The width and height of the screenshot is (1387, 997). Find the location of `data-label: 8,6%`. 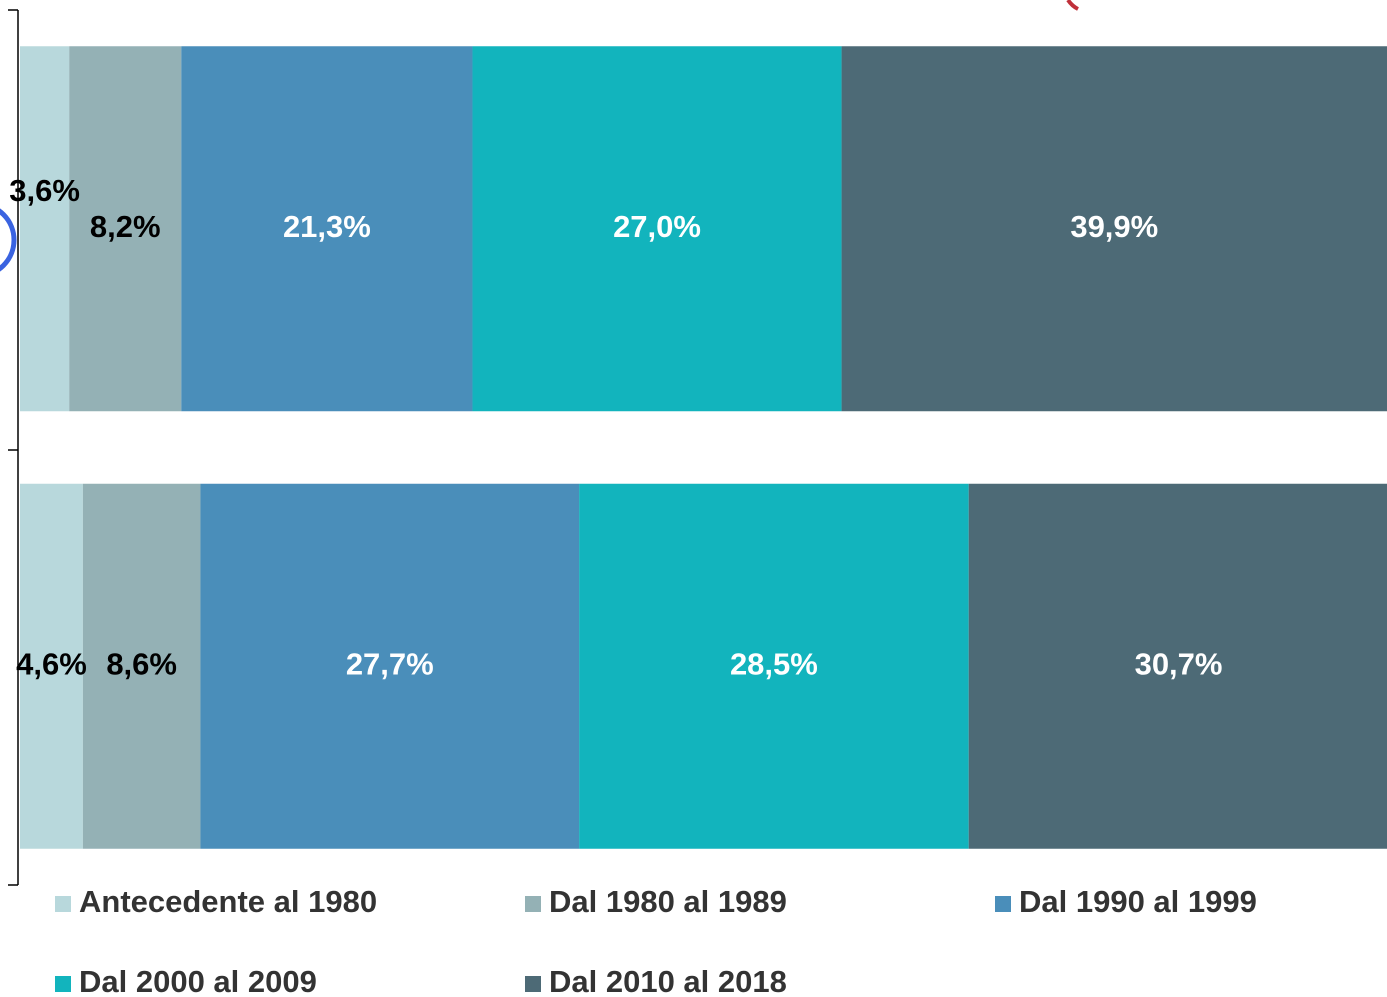

data-label: 8,6% is located at coordinates (141, 663).